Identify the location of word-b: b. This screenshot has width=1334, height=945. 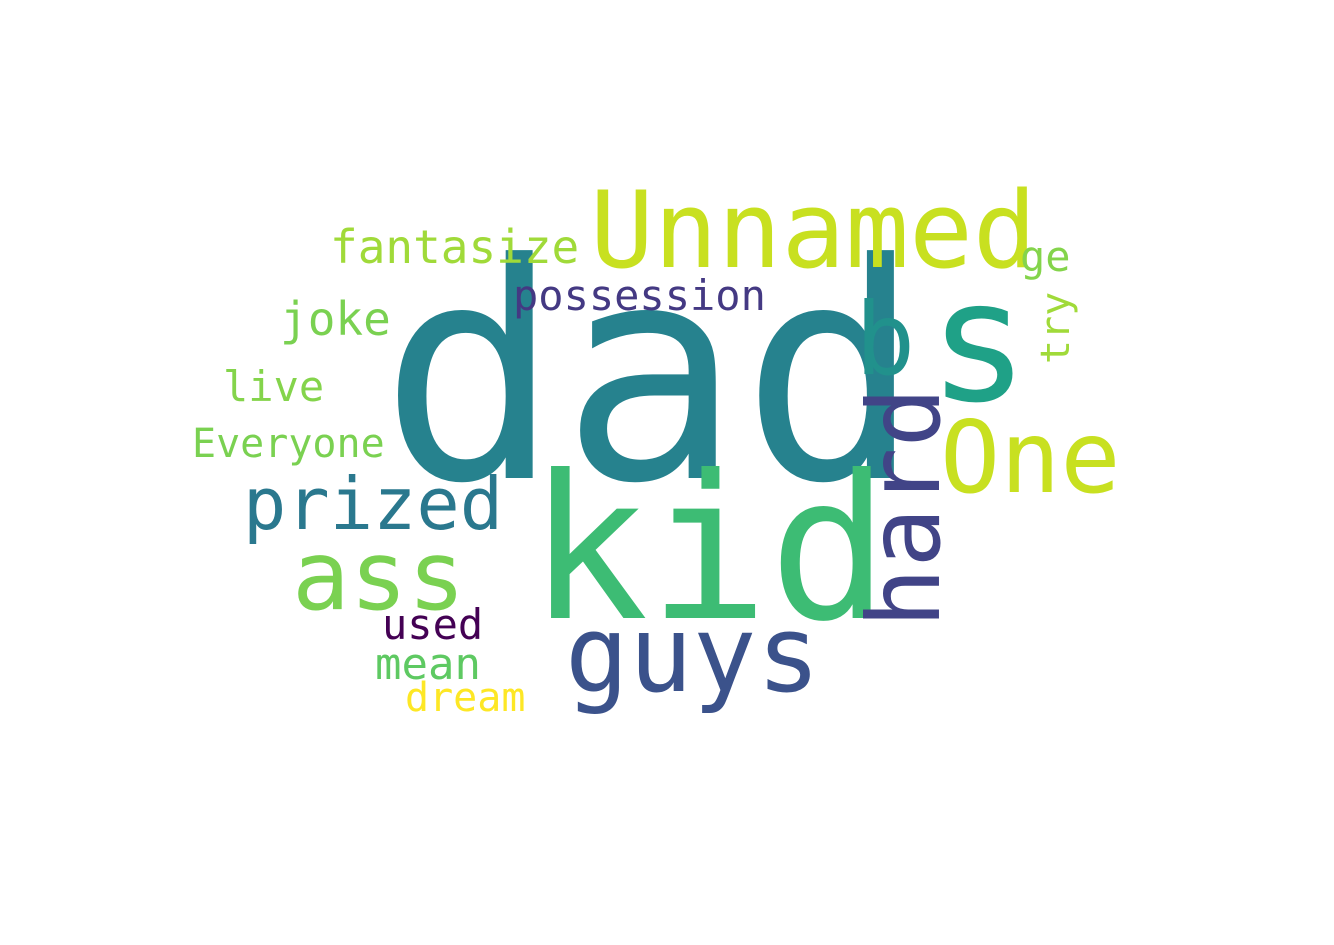
(885, 339).